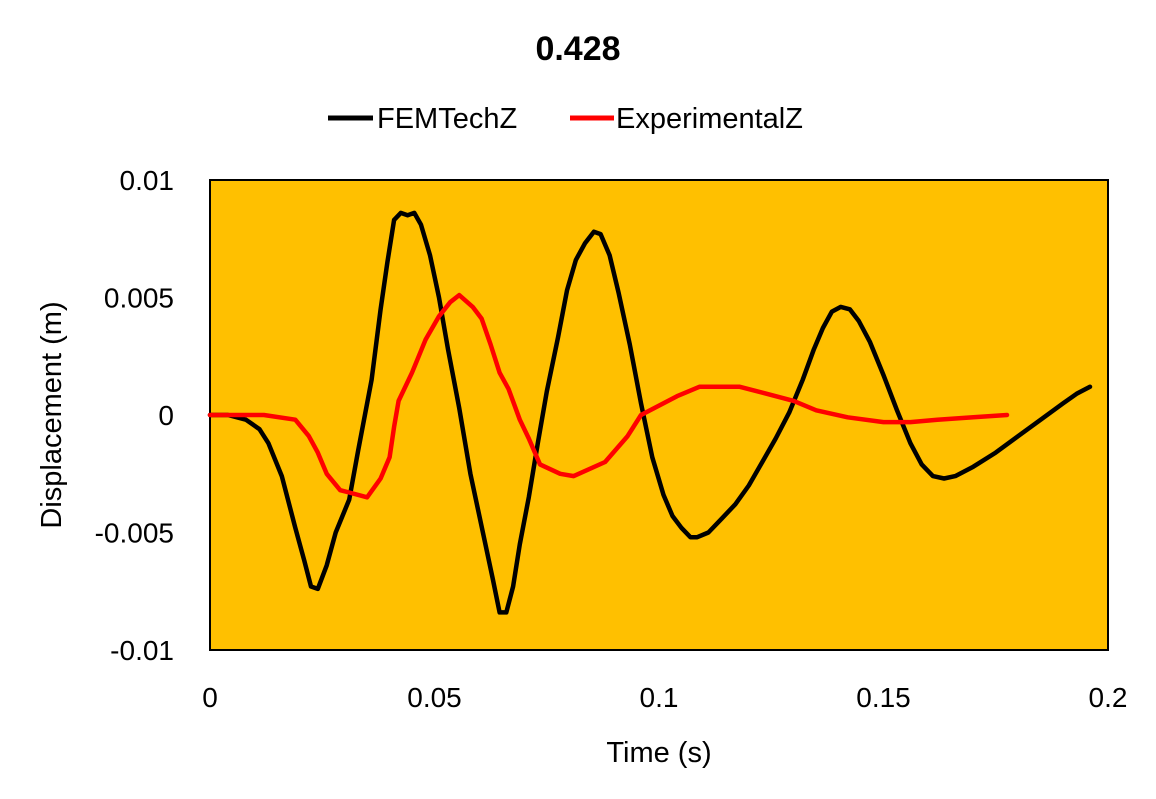 The image size is (1156, 799). Describe the element at coordinates (147, 180) in the screenshot. I see `y-tick-label: 0.01` at that location.